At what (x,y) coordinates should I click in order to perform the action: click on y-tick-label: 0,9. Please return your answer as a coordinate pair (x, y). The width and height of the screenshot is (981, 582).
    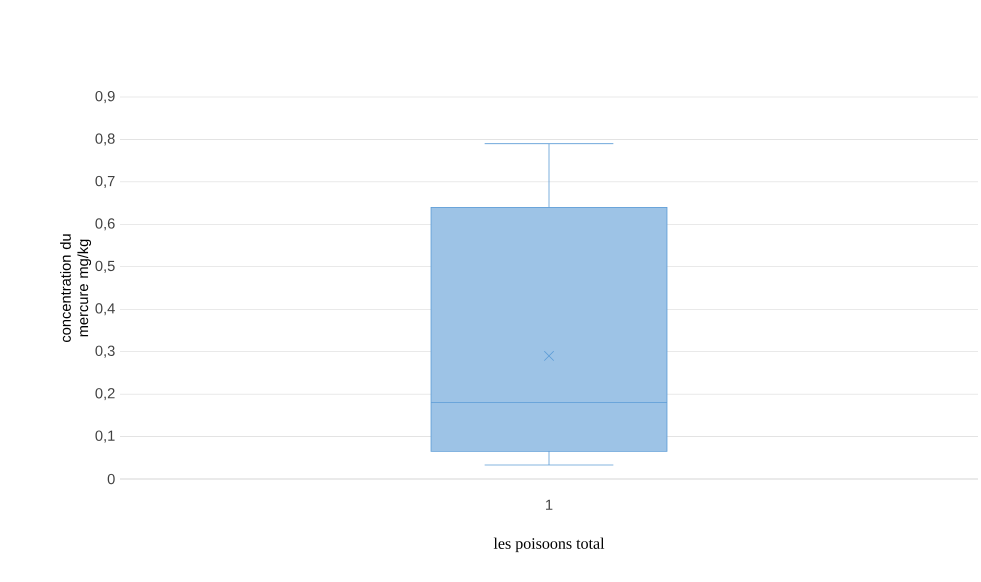
    Looking at the image, I should click on (105, 97).